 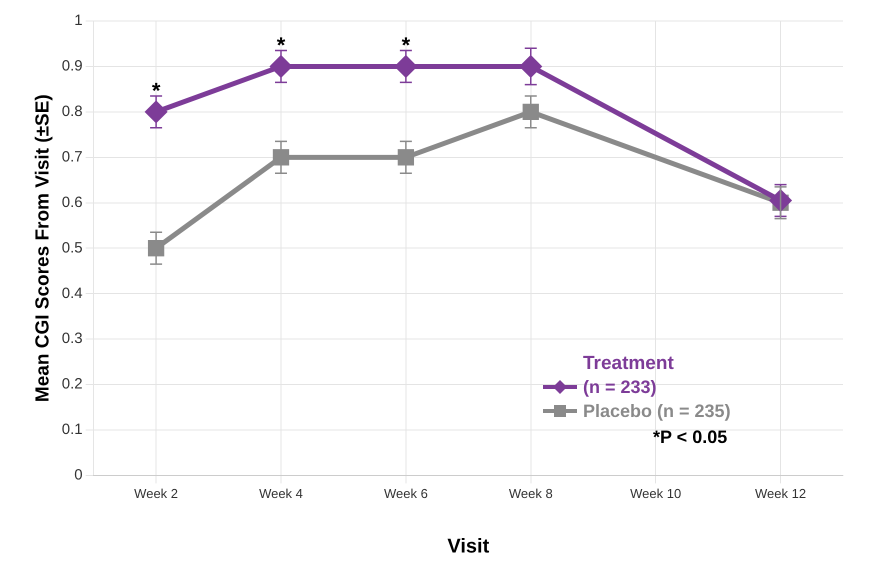 What do you see at coordinates (530, 493) in the screenshot?
I see `x-tick-label: Week 8` at bounding box center [530, 493].